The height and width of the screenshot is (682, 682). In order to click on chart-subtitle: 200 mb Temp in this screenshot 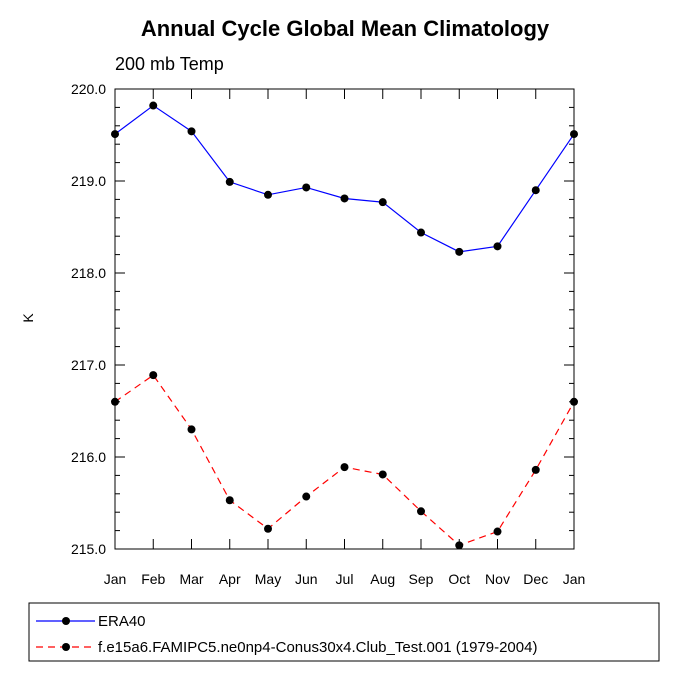, I will do `click(169, 64)`.